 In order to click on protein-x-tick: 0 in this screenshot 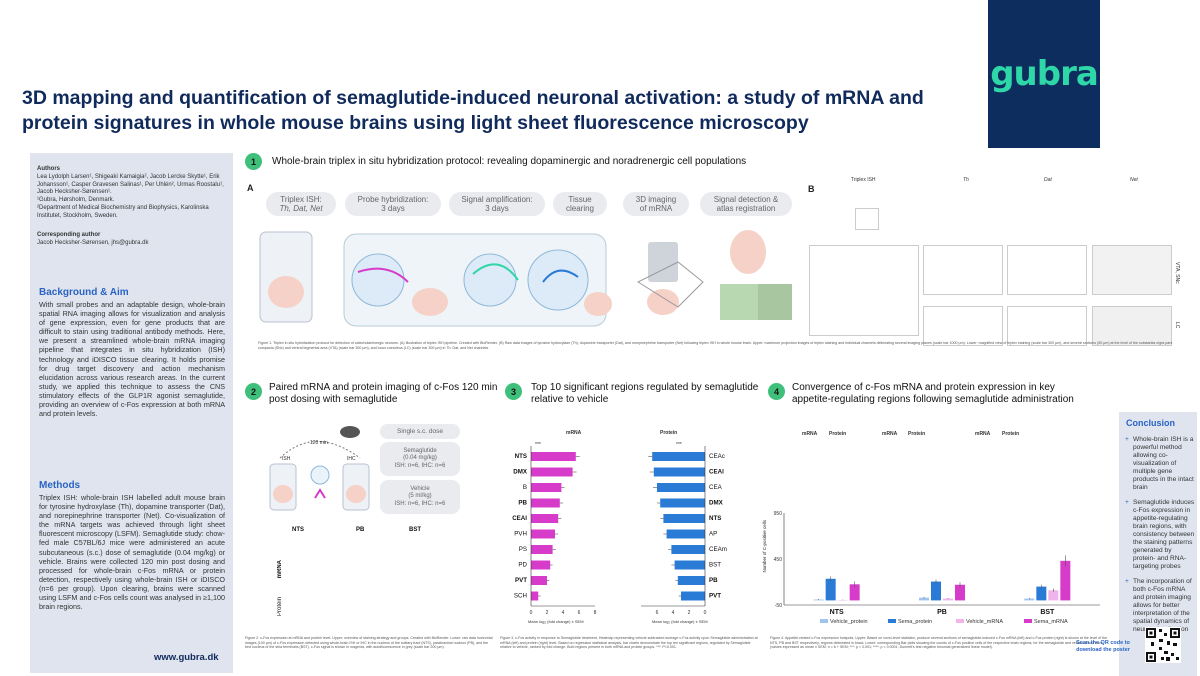, I will do `click(705, 613)`.